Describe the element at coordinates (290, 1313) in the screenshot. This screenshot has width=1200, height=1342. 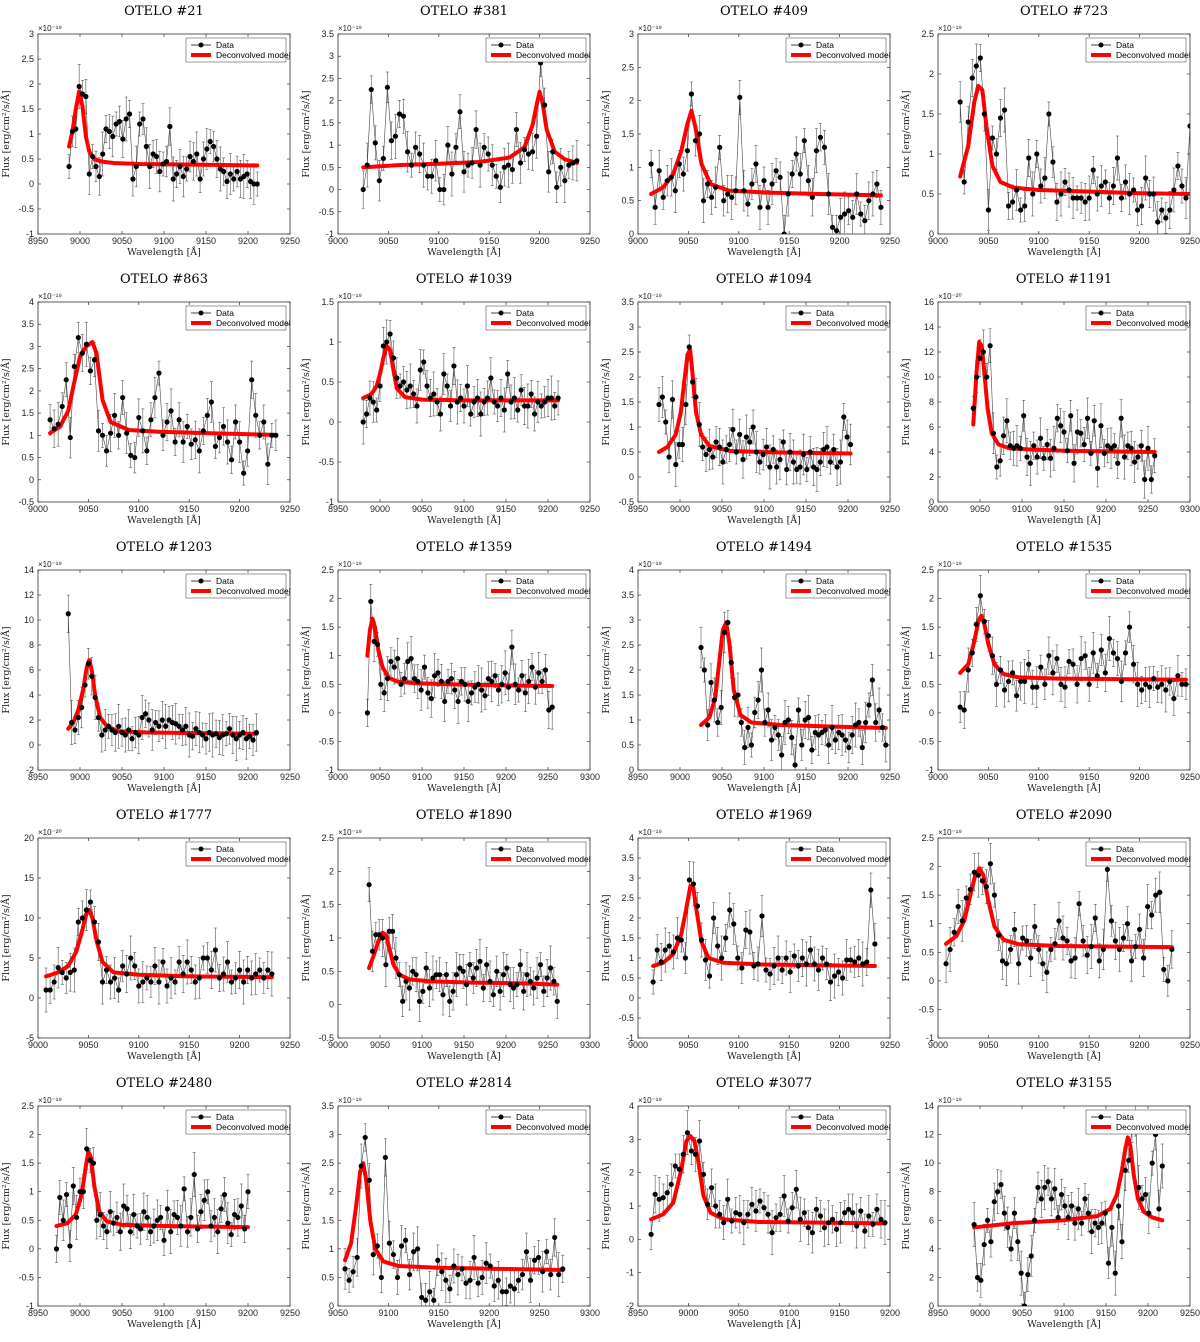
I see `x-tick-label: 9250` at that location.